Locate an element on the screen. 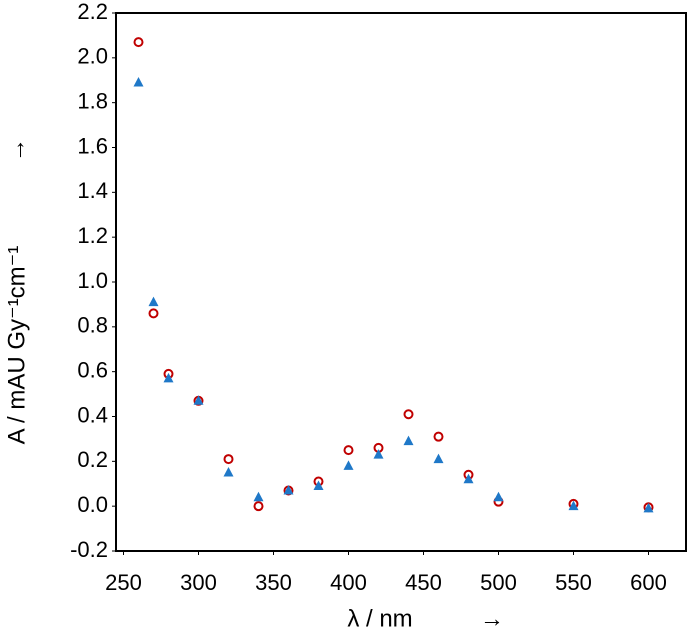 Image resolution: width=690 pixels, height=634 pixels. y-tick-label: 2.2 is located at coordinates (92, 12).